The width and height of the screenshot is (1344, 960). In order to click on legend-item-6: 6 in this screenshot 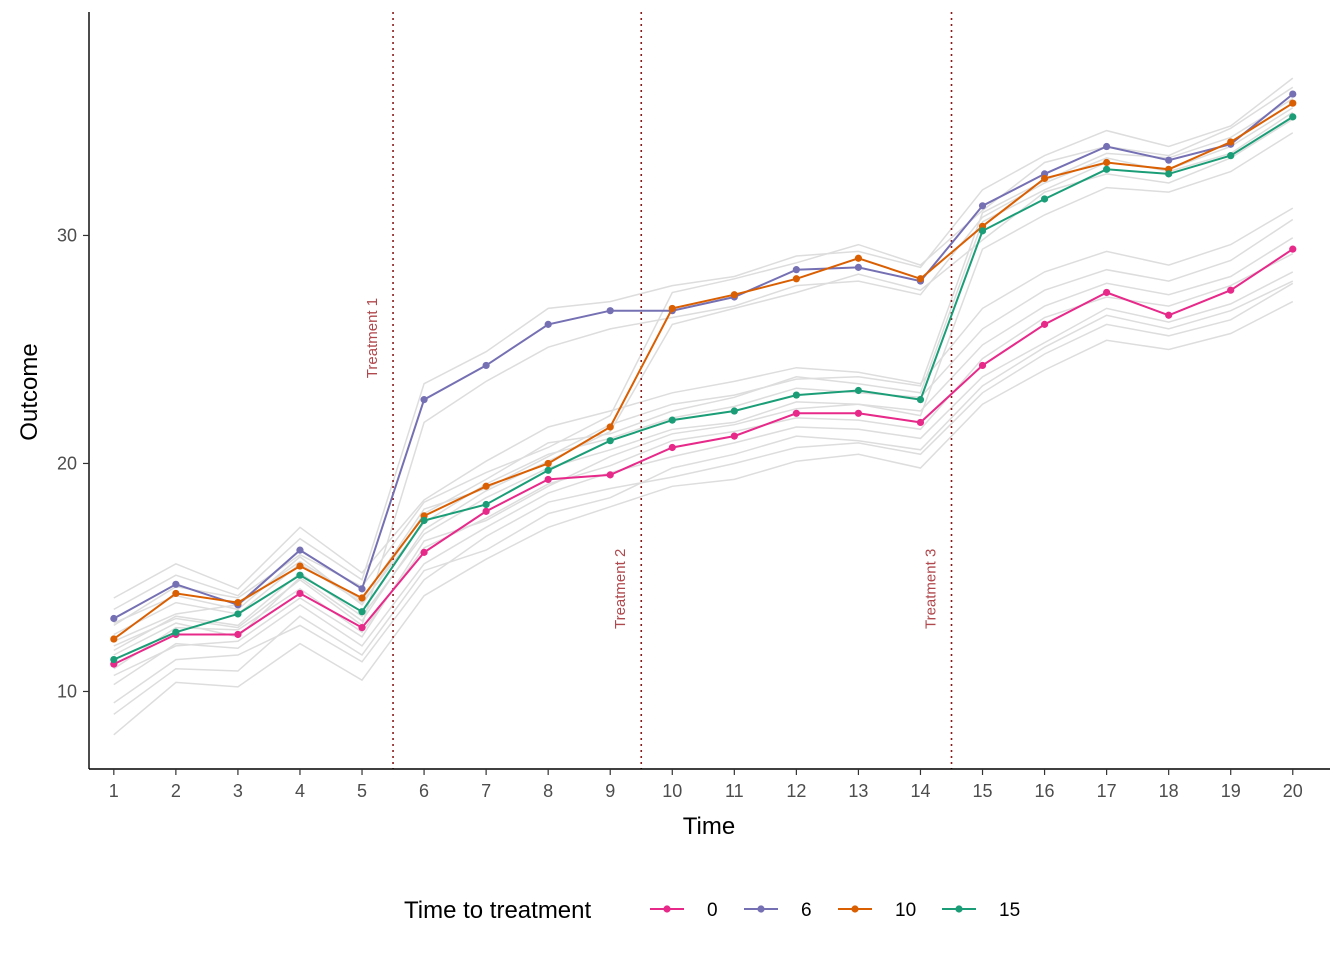, I will do `click(778, 910)`.